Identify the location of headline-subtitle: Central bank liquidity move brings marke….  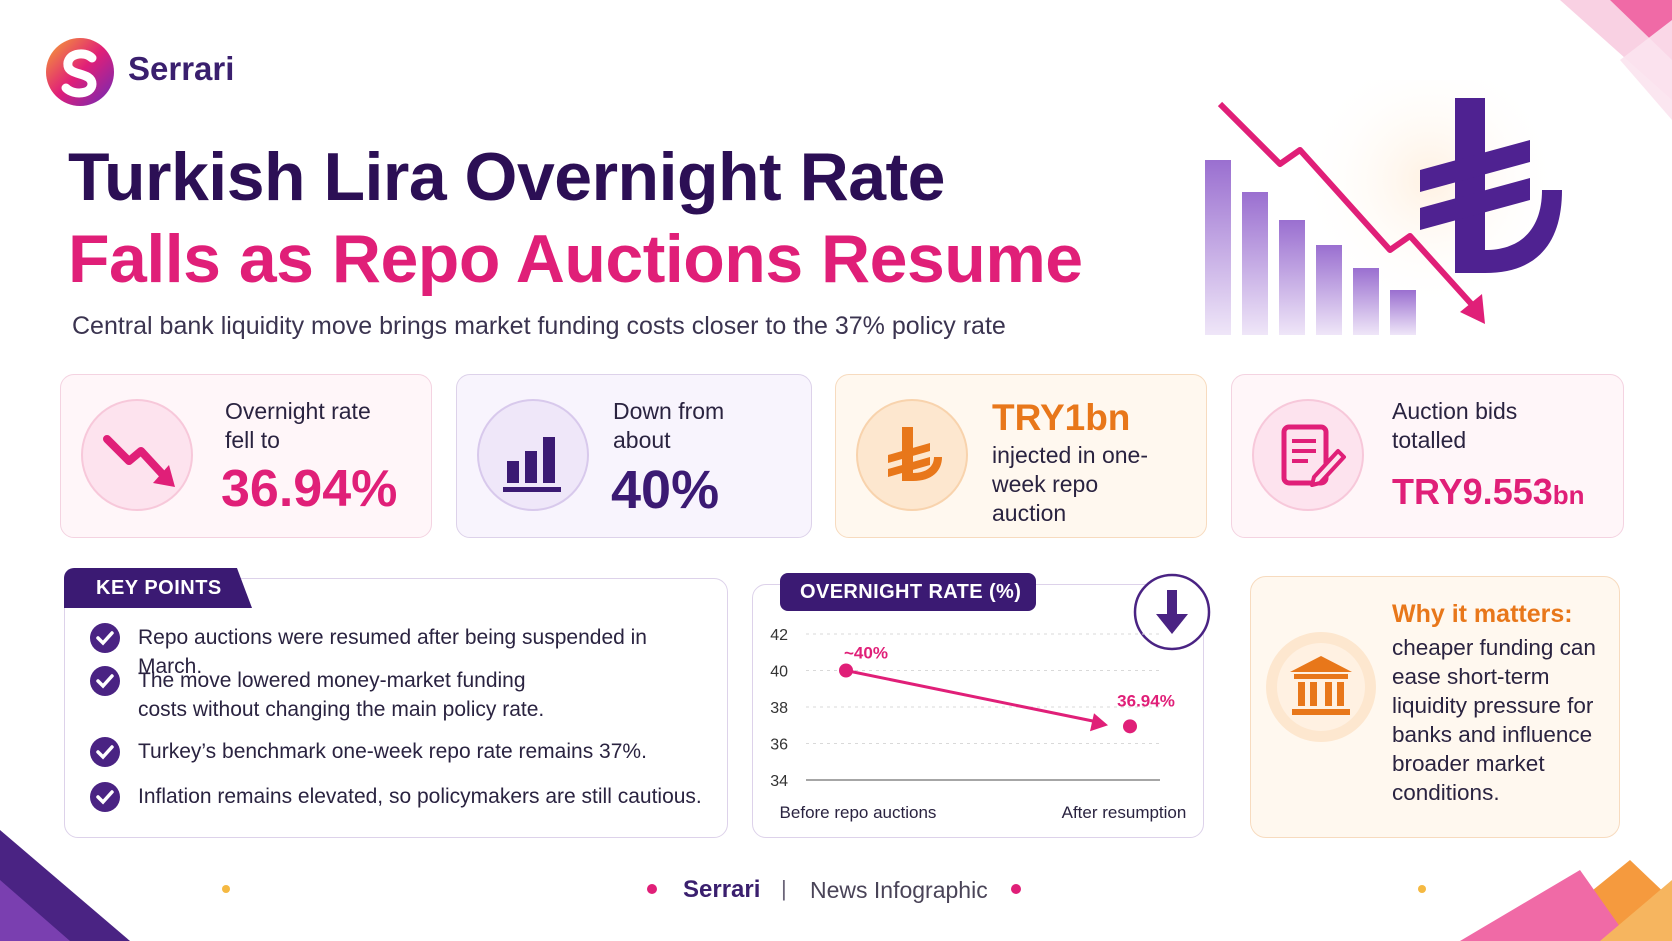
(539, 326).